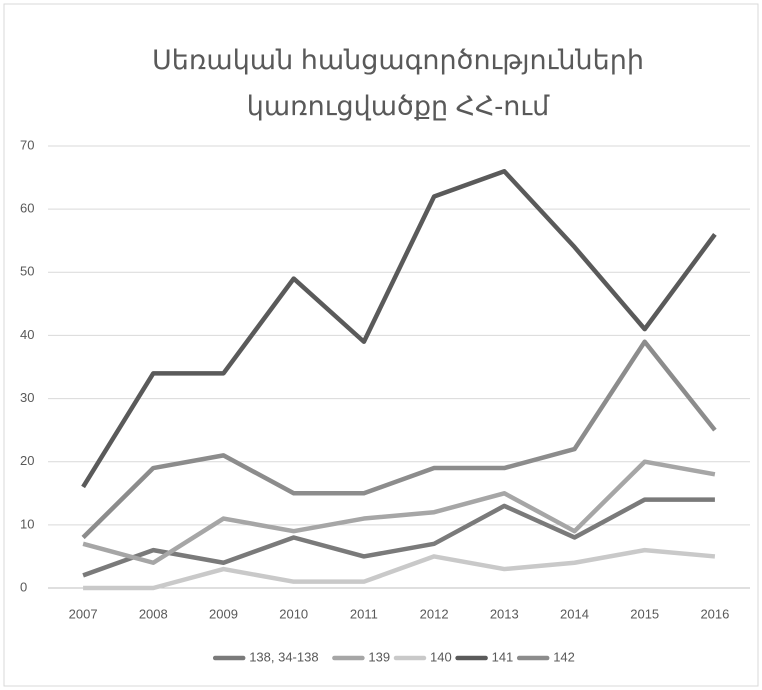 The height and width of the screenshot is (690, 762). What do you see at coordinates (27, 271) in the screenshot?
I see `y-tick-label: 50` at bounding box center [27, 271].